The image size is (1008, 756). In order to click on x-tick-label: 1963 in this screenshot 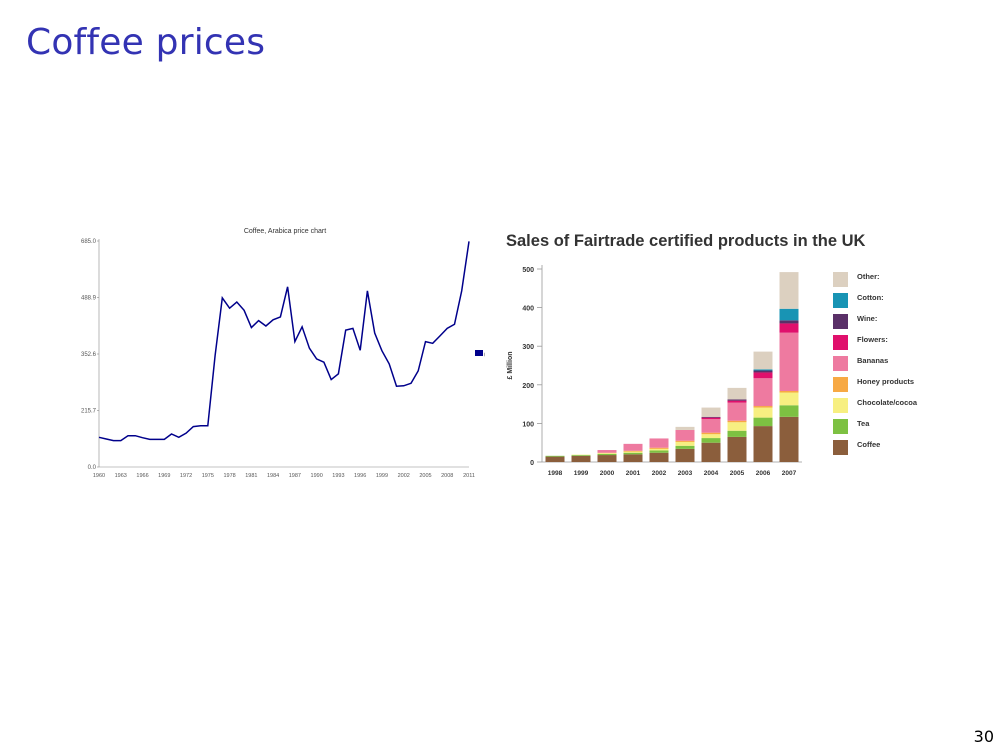, I will do `click(121, 476)`.